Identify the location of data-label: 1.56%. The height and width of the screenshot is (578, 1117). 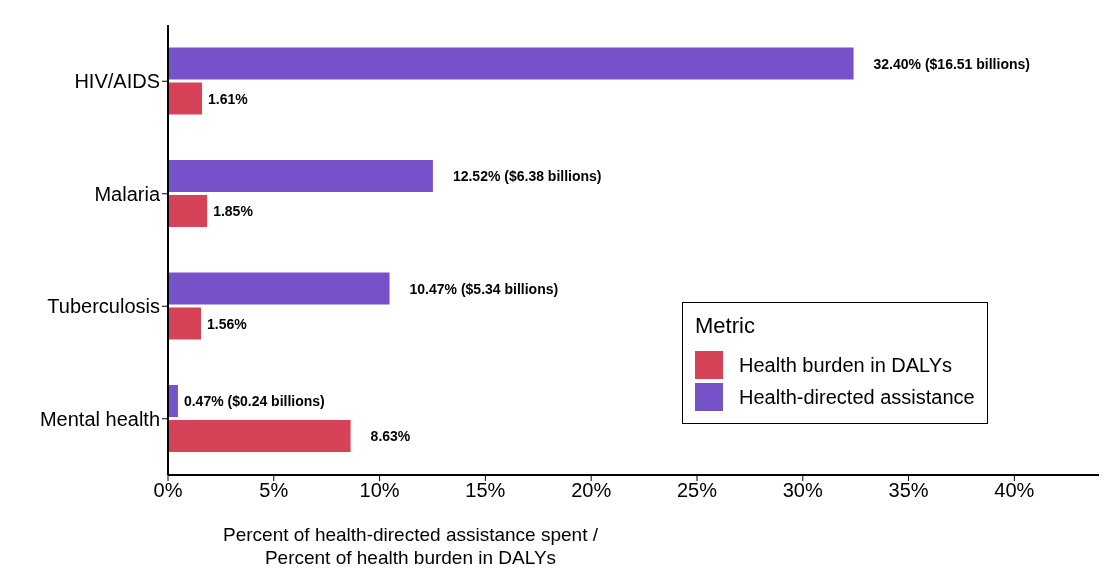
(227, 323).